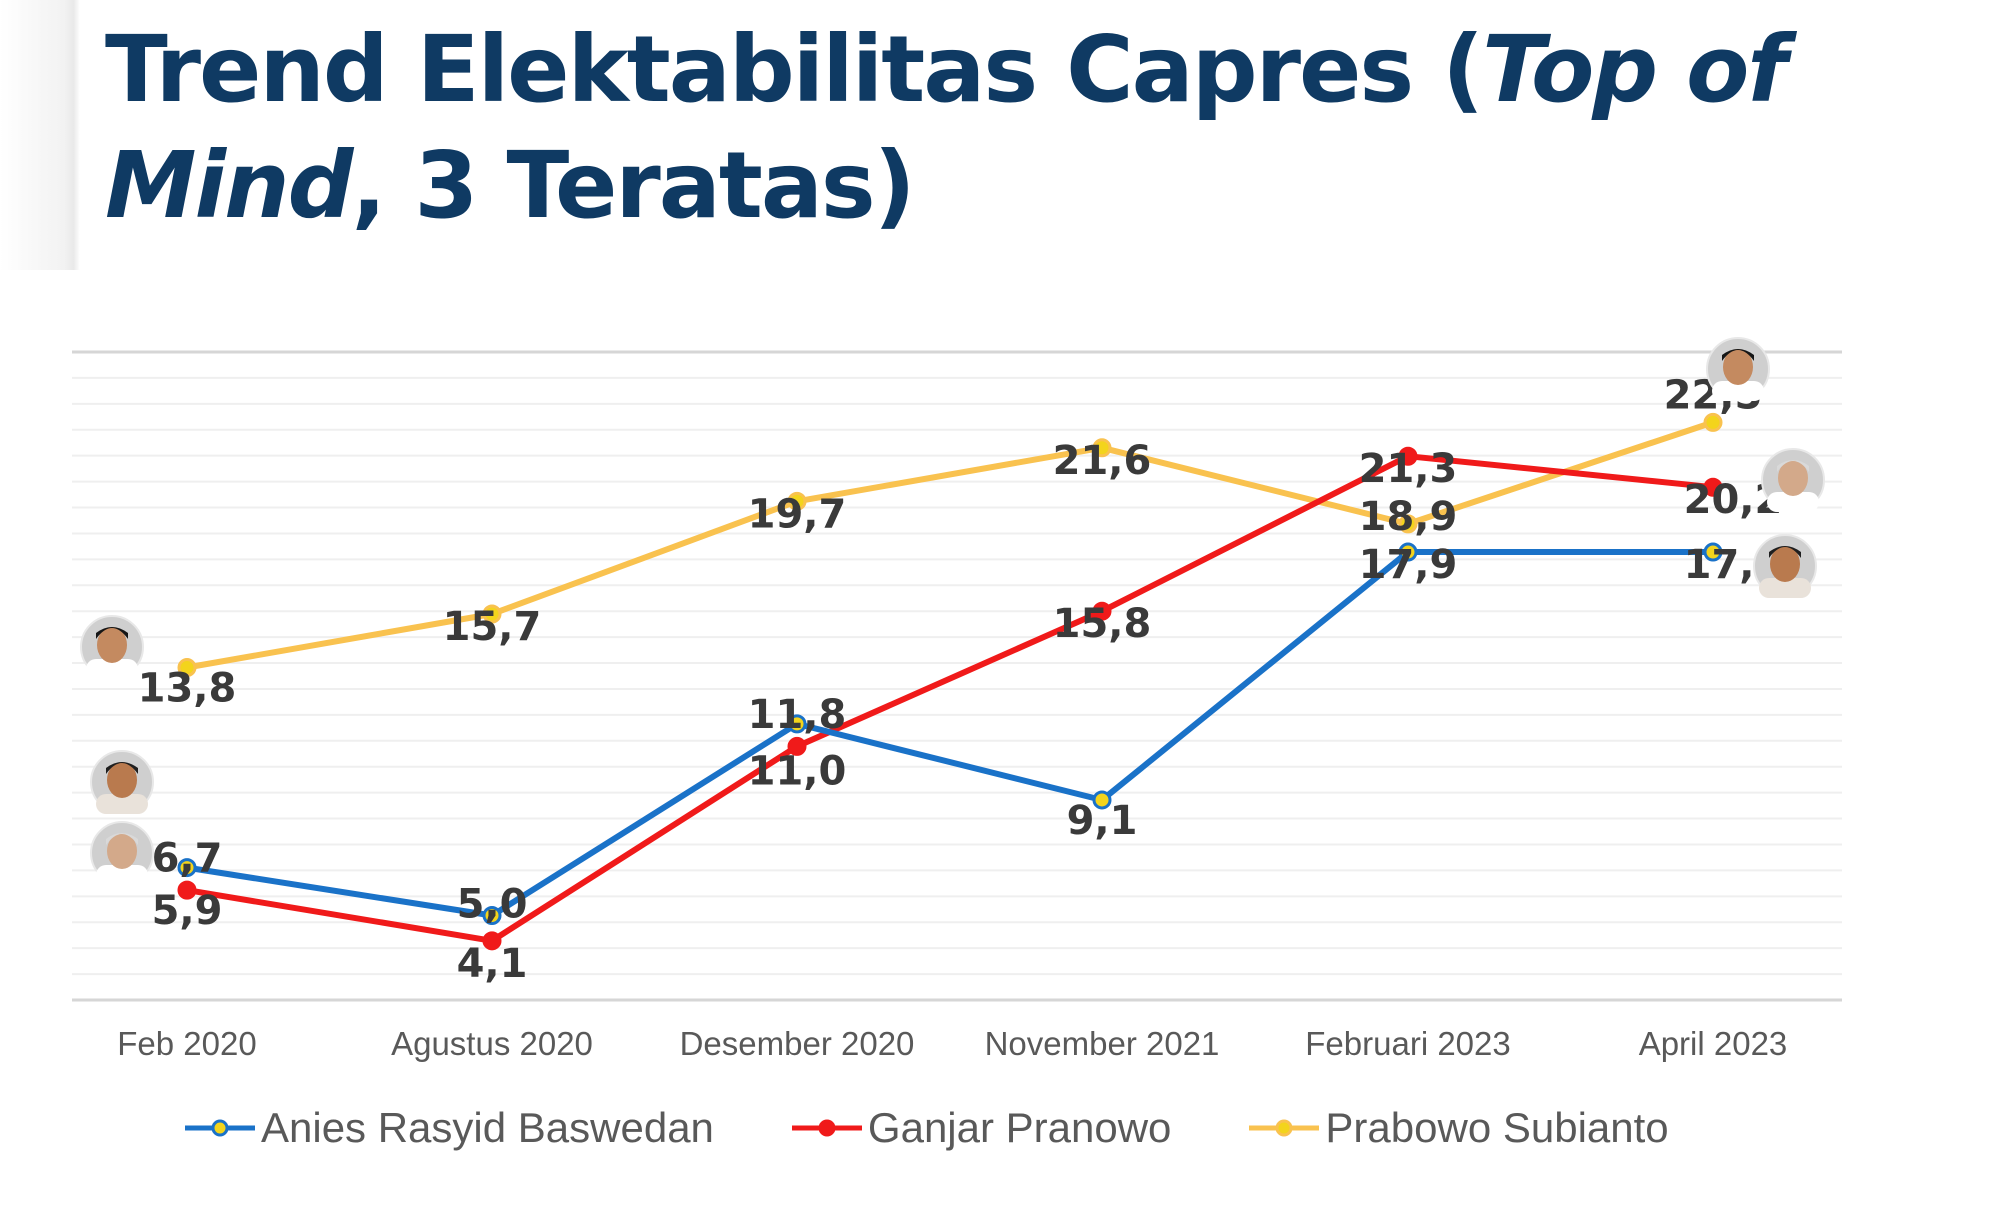  What do you see at coordinates (487, 1127) in the screenshot?
I see `legend-label: Anies Rasyid Baswedan` at bounding box center [487, 1127].